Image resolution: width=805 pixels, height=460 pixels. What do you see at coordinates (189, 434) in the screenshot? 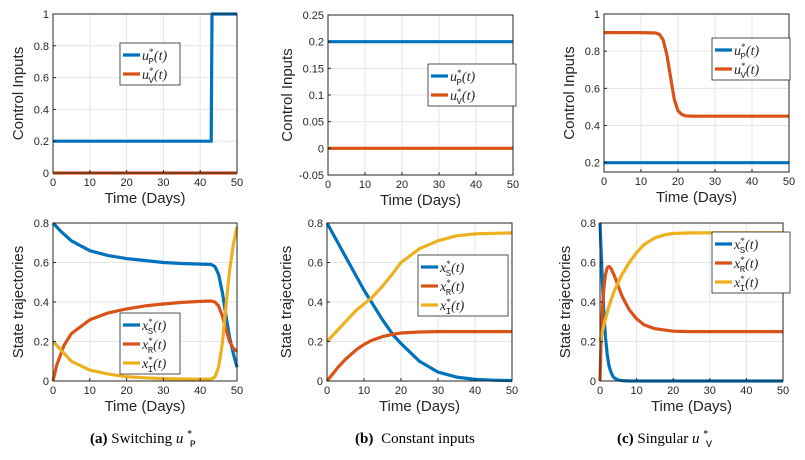
I see `caption-a-var-sup: *` at bounding box center [189, 434].